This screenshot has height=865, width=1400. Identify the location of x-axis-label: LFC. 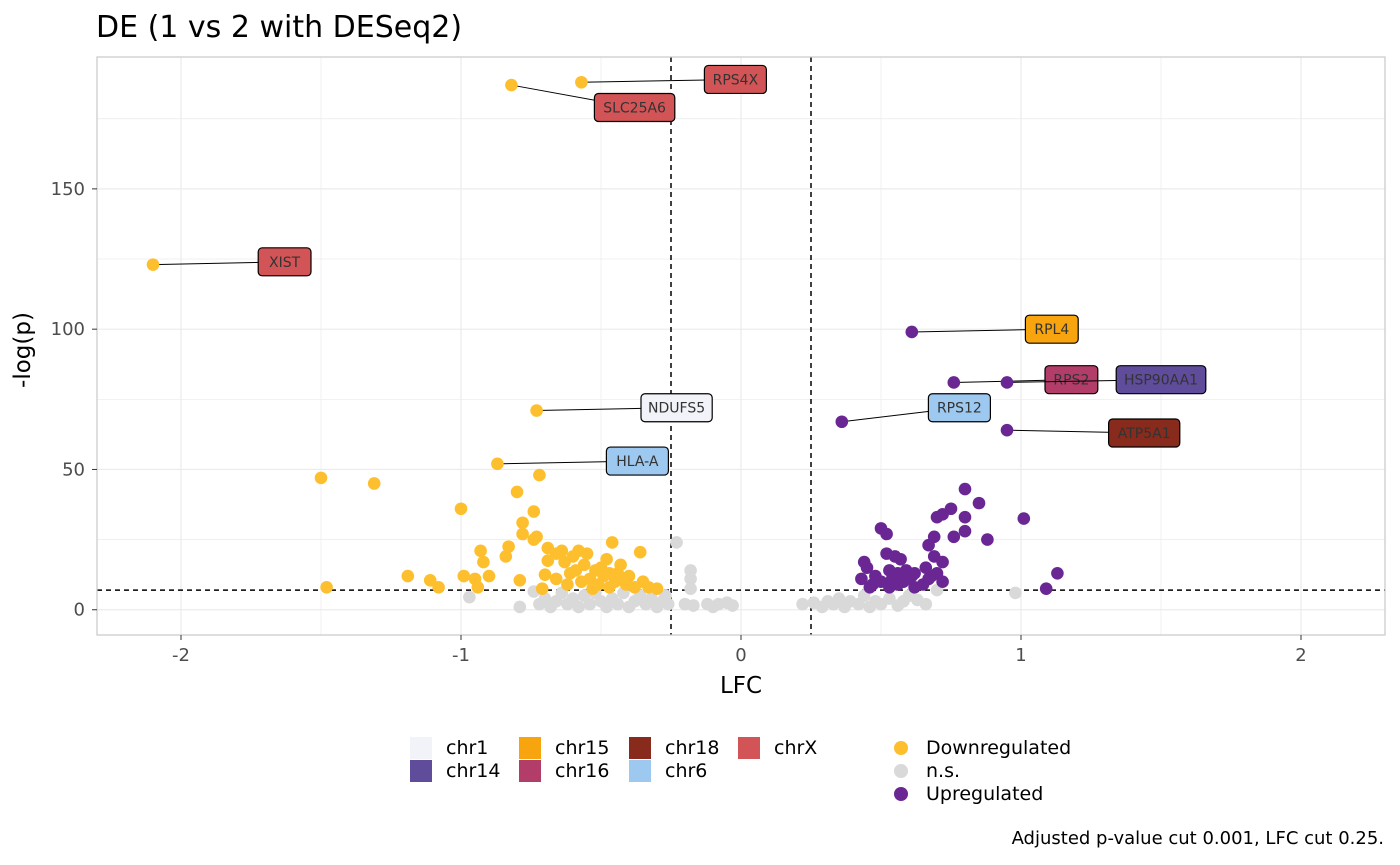
(741, 686).